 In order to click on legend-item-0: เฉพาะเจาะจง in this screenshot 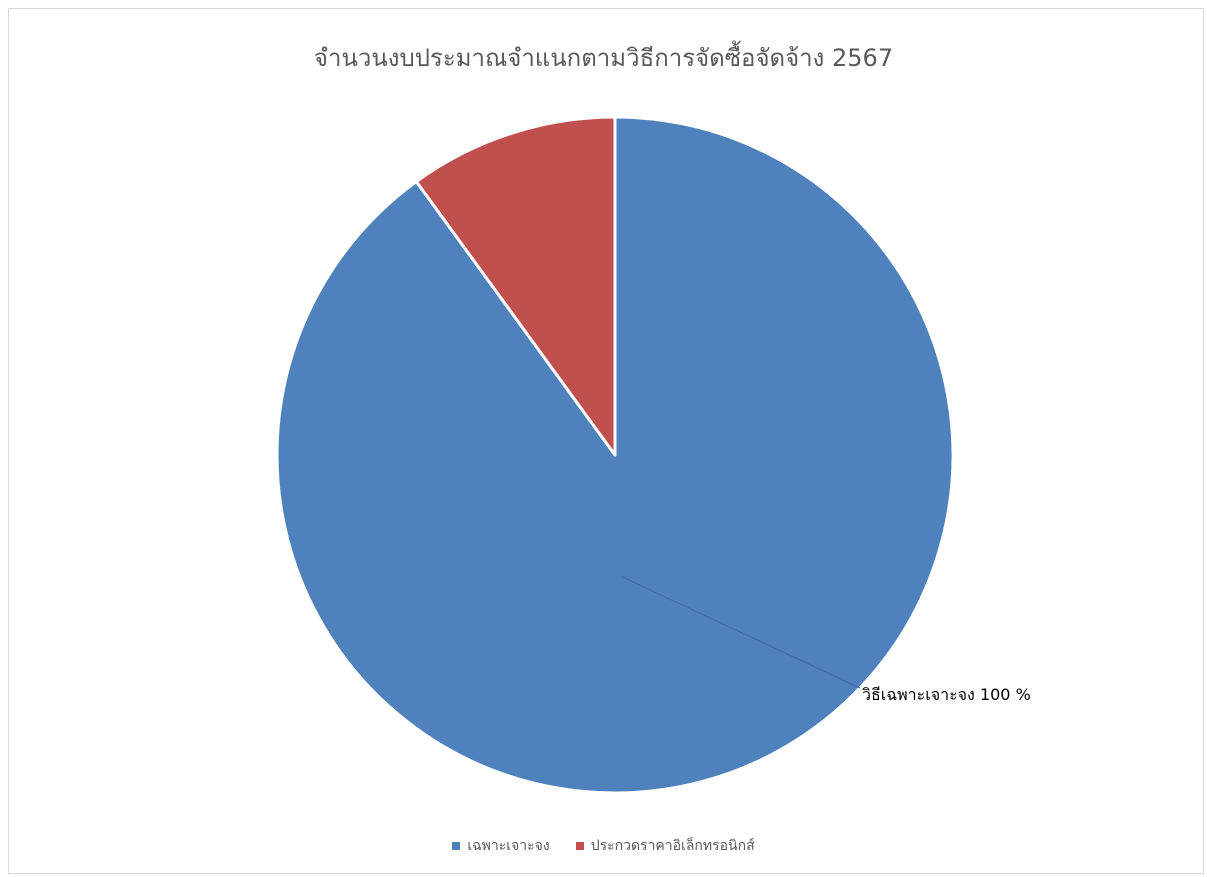, I will do `click(501, 846)`.